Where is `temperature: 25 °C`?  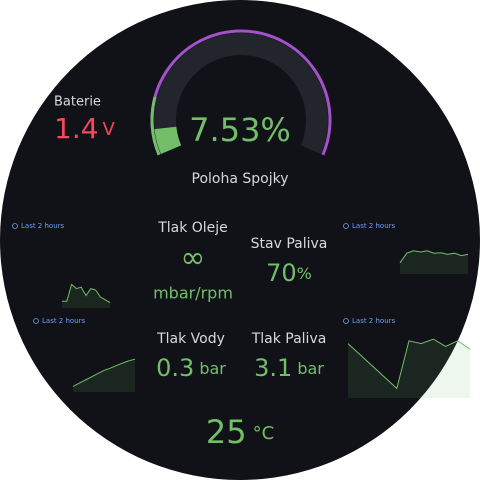
temperature: 25 °C is located at coordinates (240, 432).